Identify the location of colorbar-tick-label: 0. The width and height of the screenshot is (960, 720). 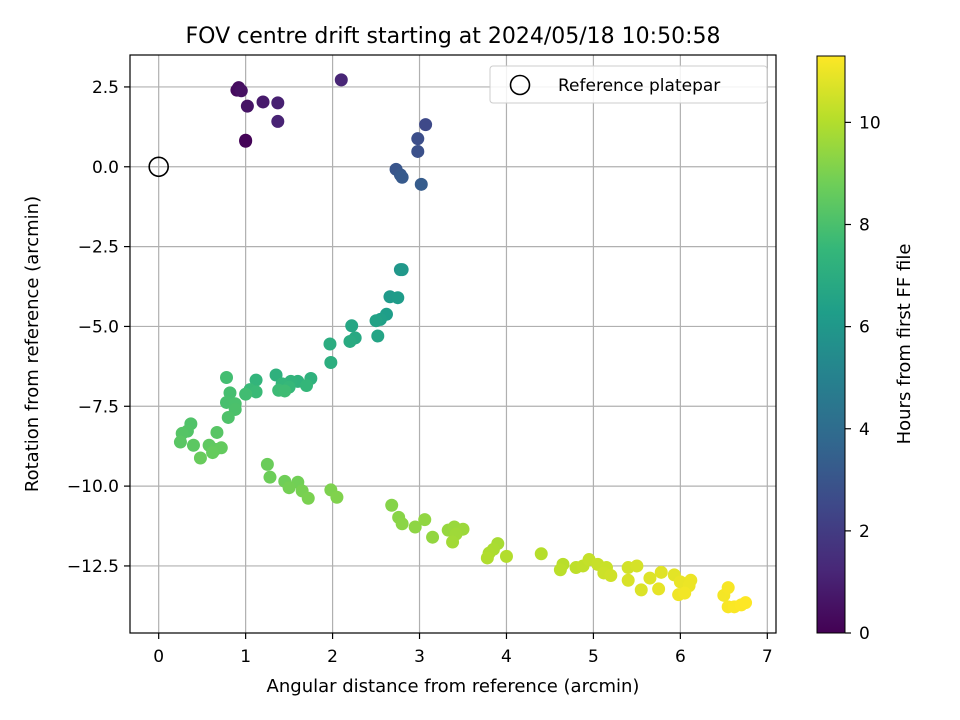
(864, 634).